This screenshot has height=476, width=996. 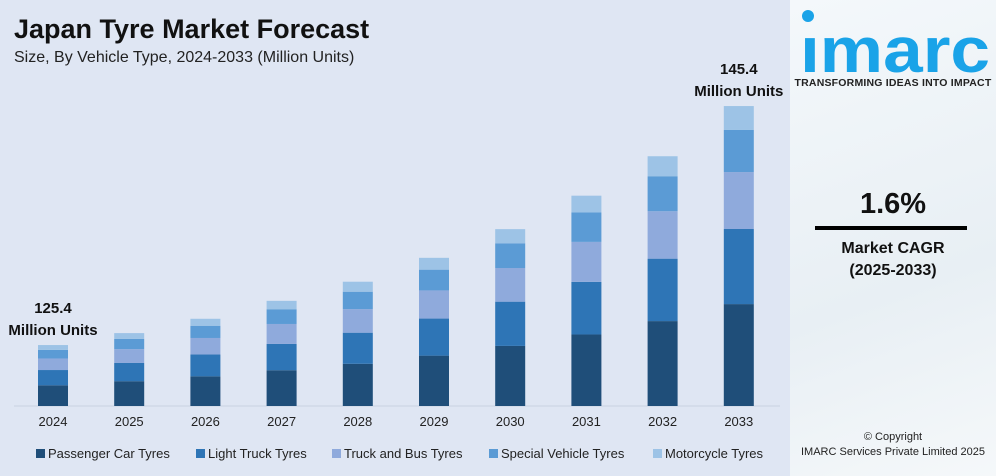 I want to click on legend-label: Passenger Car Tyres, so click(x=109, y=453).